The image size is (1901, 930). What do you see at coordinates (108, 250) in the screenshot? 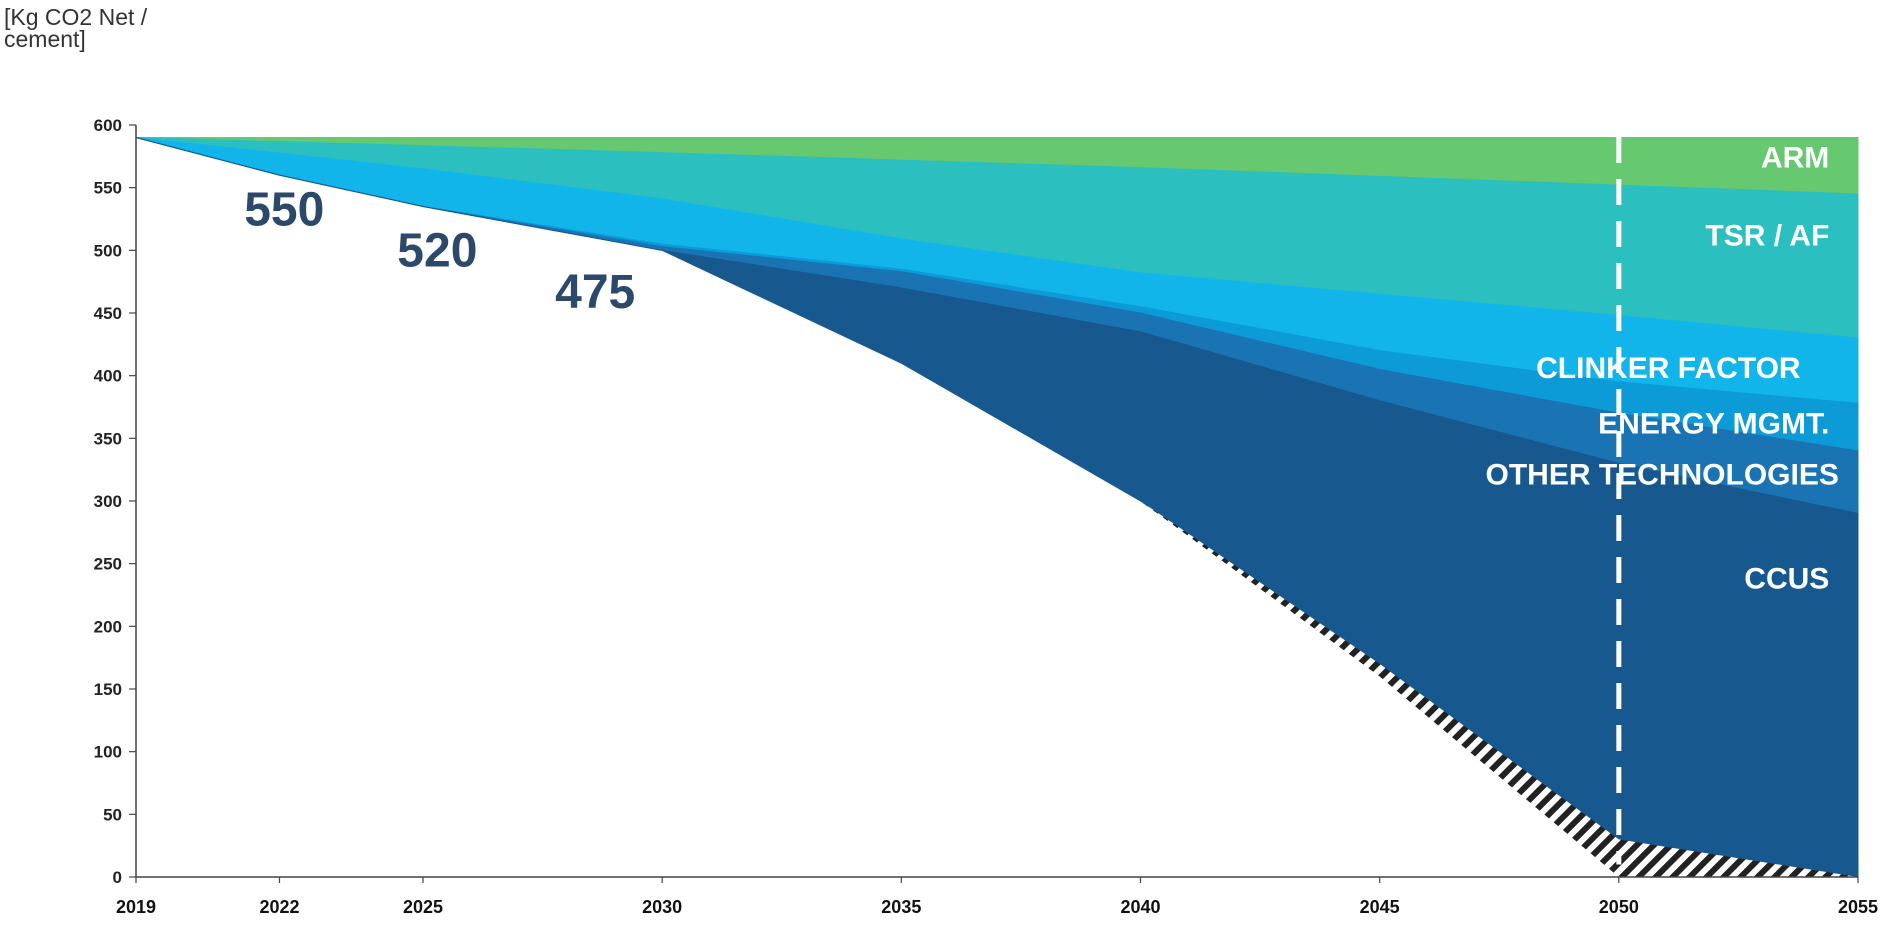
I see `y-tick-label: 500` at bounding box center [108, 250].